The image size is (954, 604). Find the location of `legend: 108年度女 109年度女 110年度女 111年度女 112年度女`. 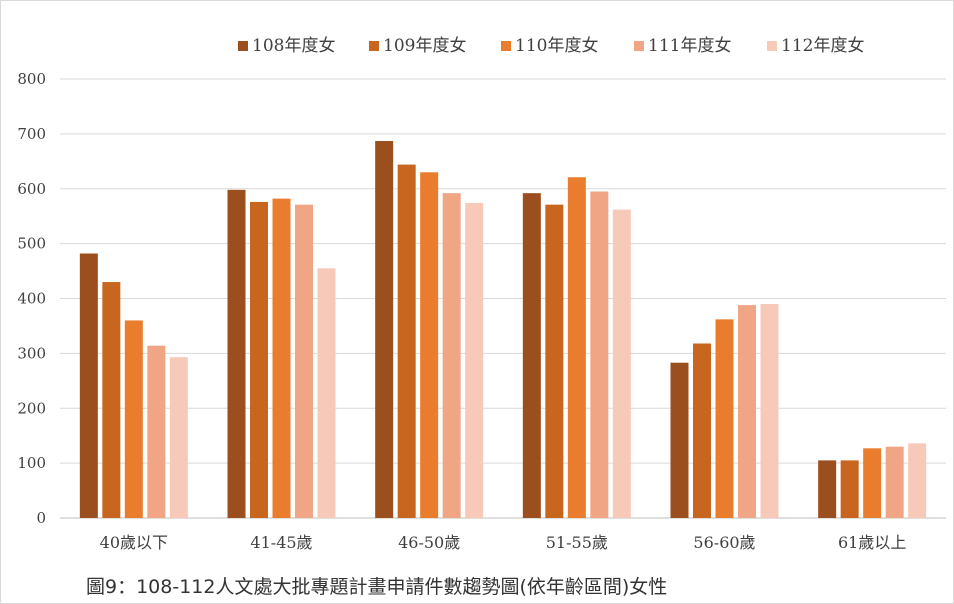

legend: 108年度女 109年度女 110年度女 111年度女 112年度女 is located at coordinates (551, 46).